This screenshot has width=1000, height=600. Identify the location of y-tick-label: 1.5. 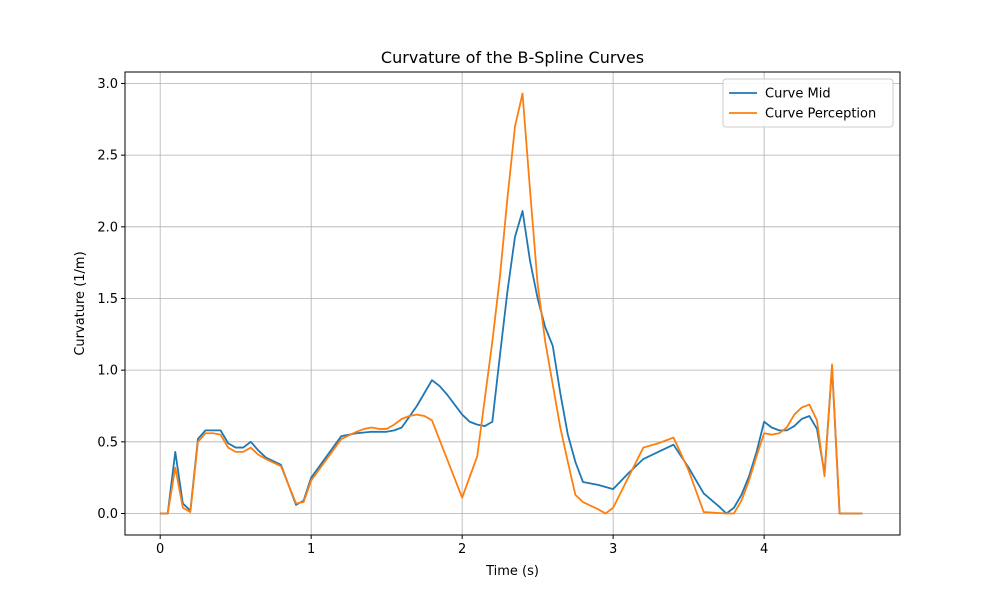
(107, 299).